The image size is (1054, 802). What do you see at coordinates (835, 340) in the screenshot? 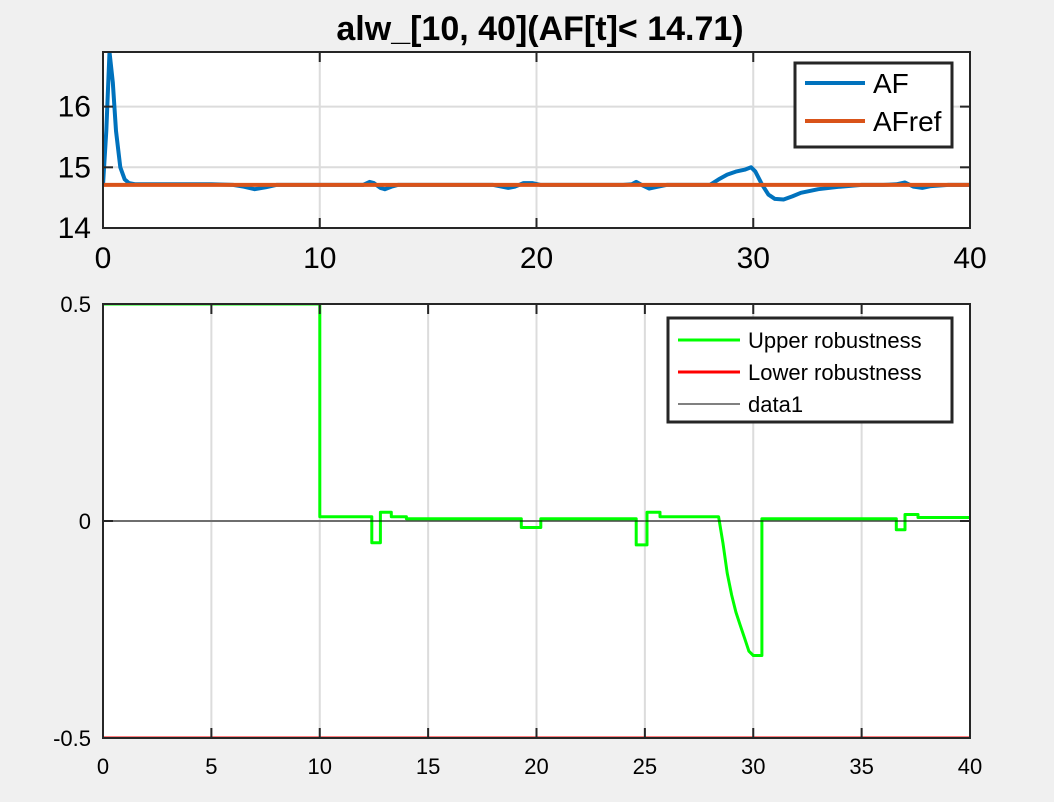
I see `legend-label: Upper robustness` at bounding box center [835, 340].